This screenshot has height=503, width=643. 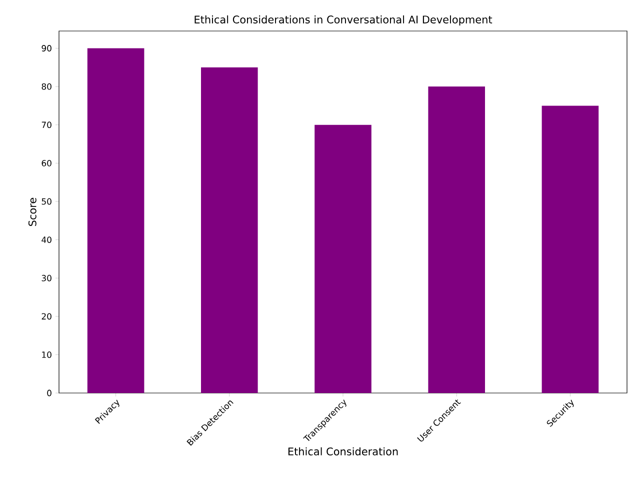 What do you see at coordinates (47, 86) in the screenshot?
I see `y-tick-label: 80` at bounding box center [47, 86].